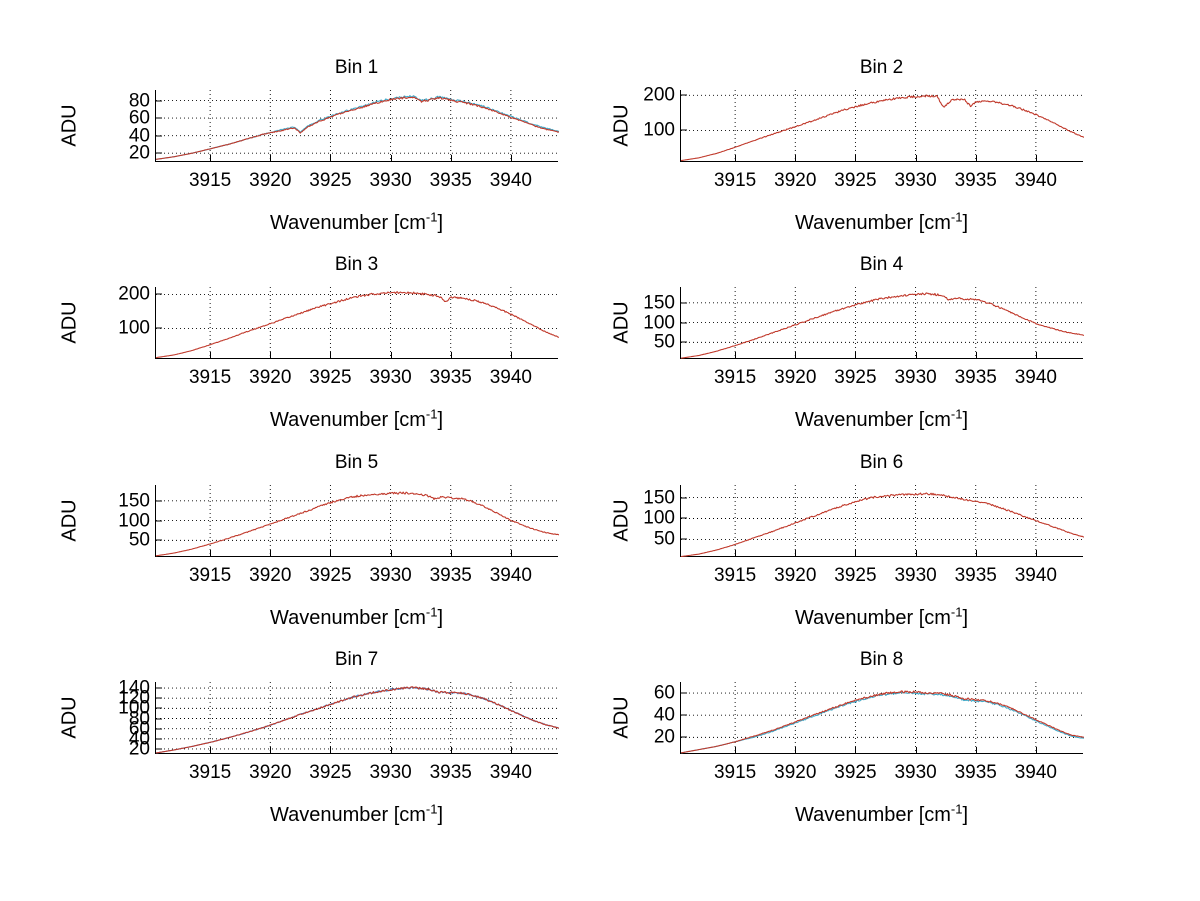  What do you see at coordinates (881, 462) in the screenshot?
I see `subplot-title-bin6: Bin 6` at bounding box center [881, 462].